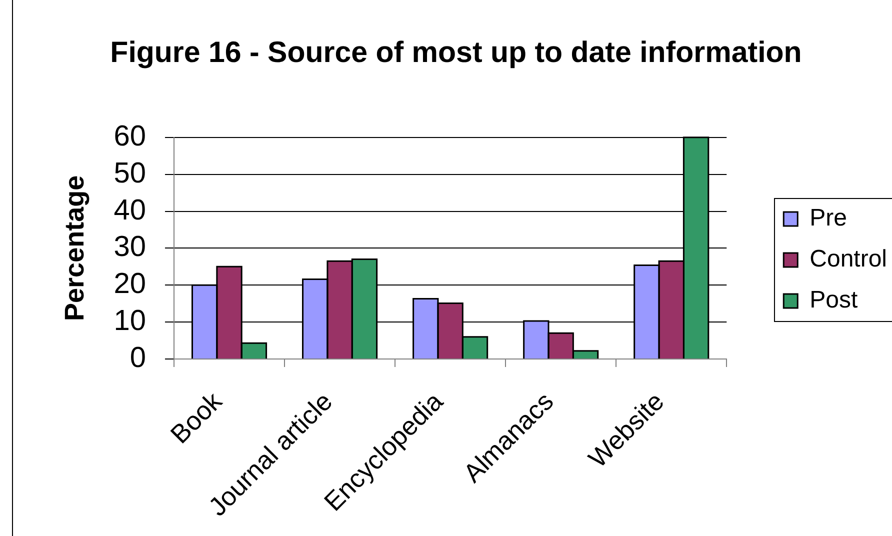 This screenshot has height=536, width=892. Describe the element at coordinates (130, 136) in the screenshot. I see `y-tick-label: 60` at that location.